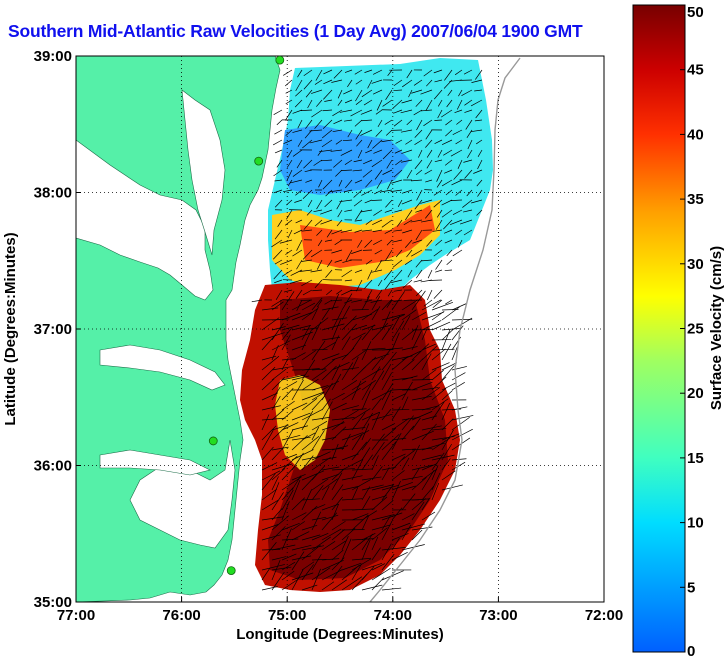  I want to click on river-inlet, so click(162, 367).